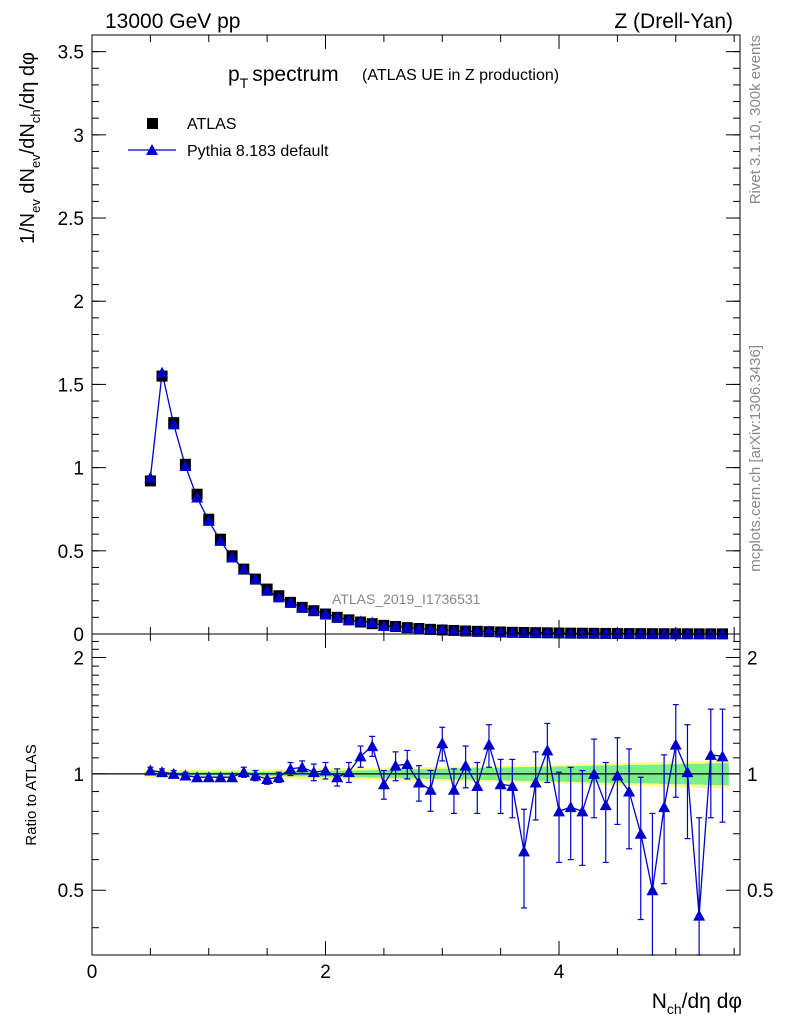 The height and width of the screenshot is (1024, 786). What do you see at coordinates (755, 458) in the screenshot?
I see `mcplots-label: mcplots.cern.ch [arXiv:1306.3436]` at bounding box center [755, 458].